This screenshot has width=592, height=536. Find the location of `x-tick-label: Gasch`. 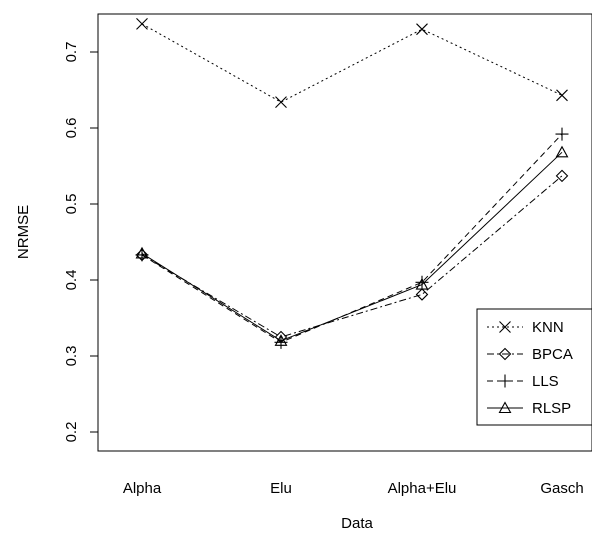

x-tick-label: Gasch is located at coordinates (561, 488).